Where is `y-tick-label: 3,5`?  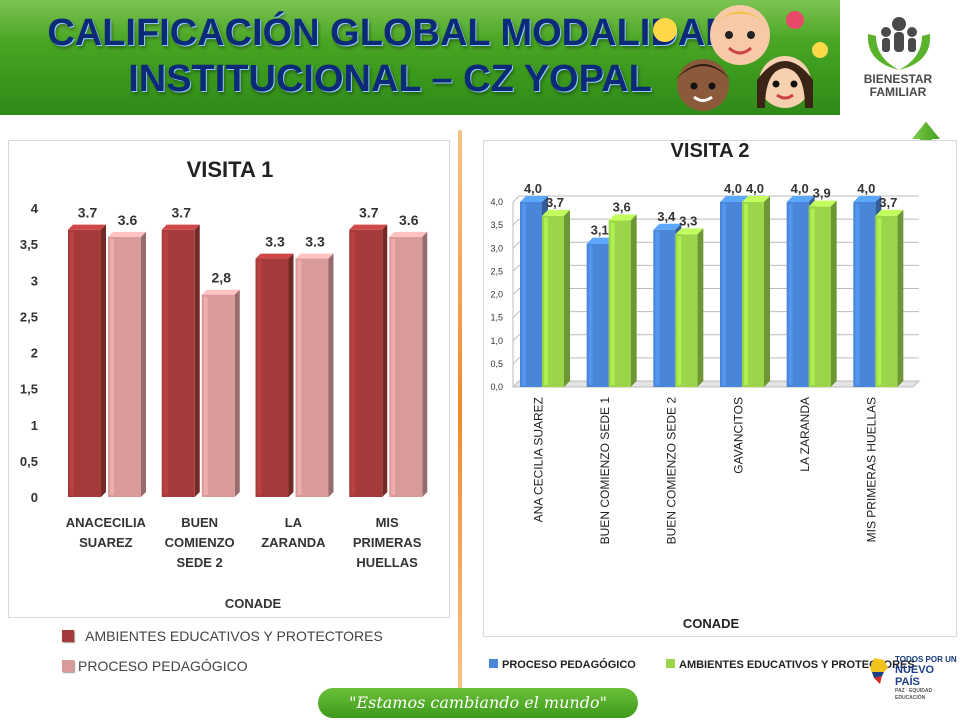 y-tick-label: 3,5 is located at coordinates (496, 225).